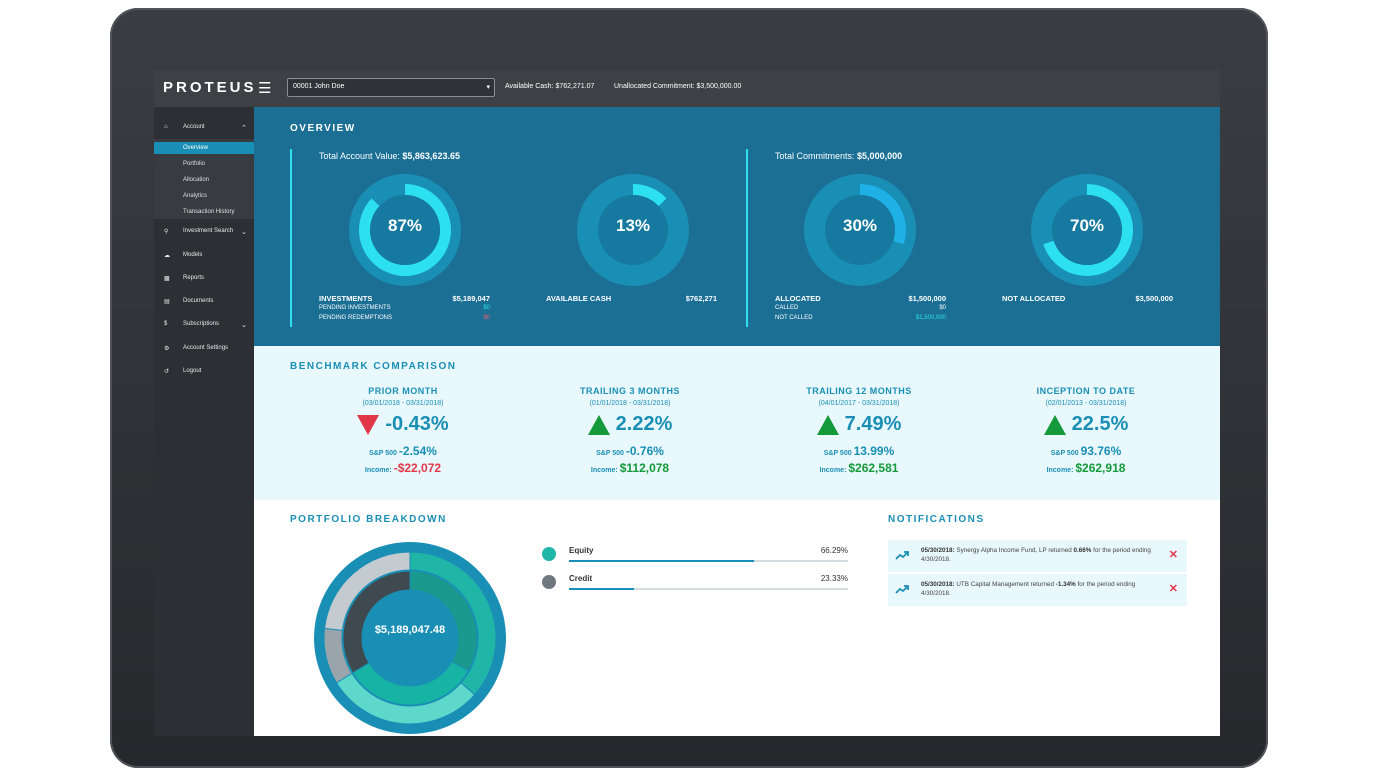 The image size is (1373, 768). What do you see at coordinates (323, 128) in the screenshot?
I see `overview-title: OVERVIEW` at bounding box center [323, 128].